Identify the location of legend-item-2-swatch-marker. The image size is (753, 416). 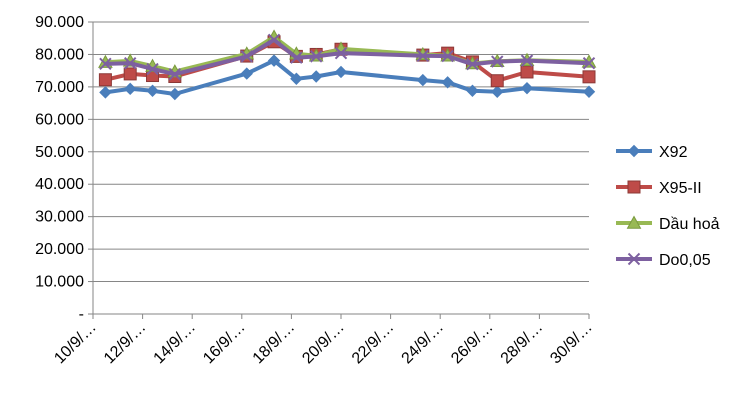
(634, 187).